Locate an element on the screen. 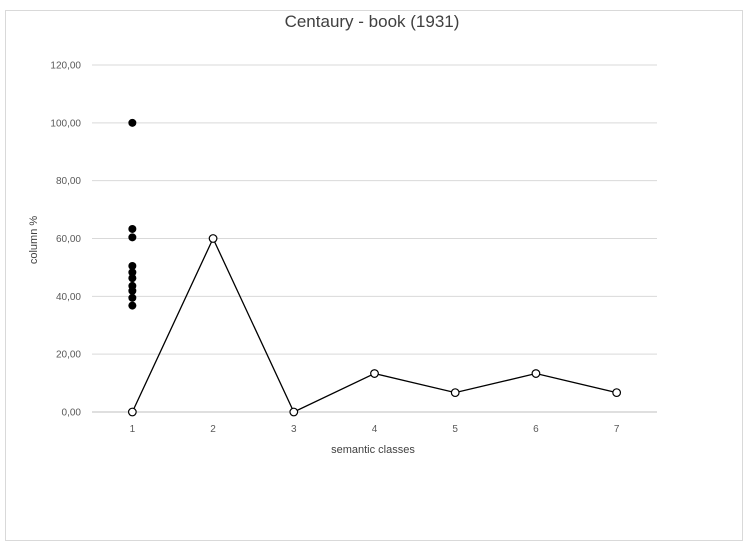 This screenshot has height=542, width=744. y-tick-labels: 0,00 20,00 40,00 60,00 80,00 100,00 120,00 is located at coordinates (65, 240).